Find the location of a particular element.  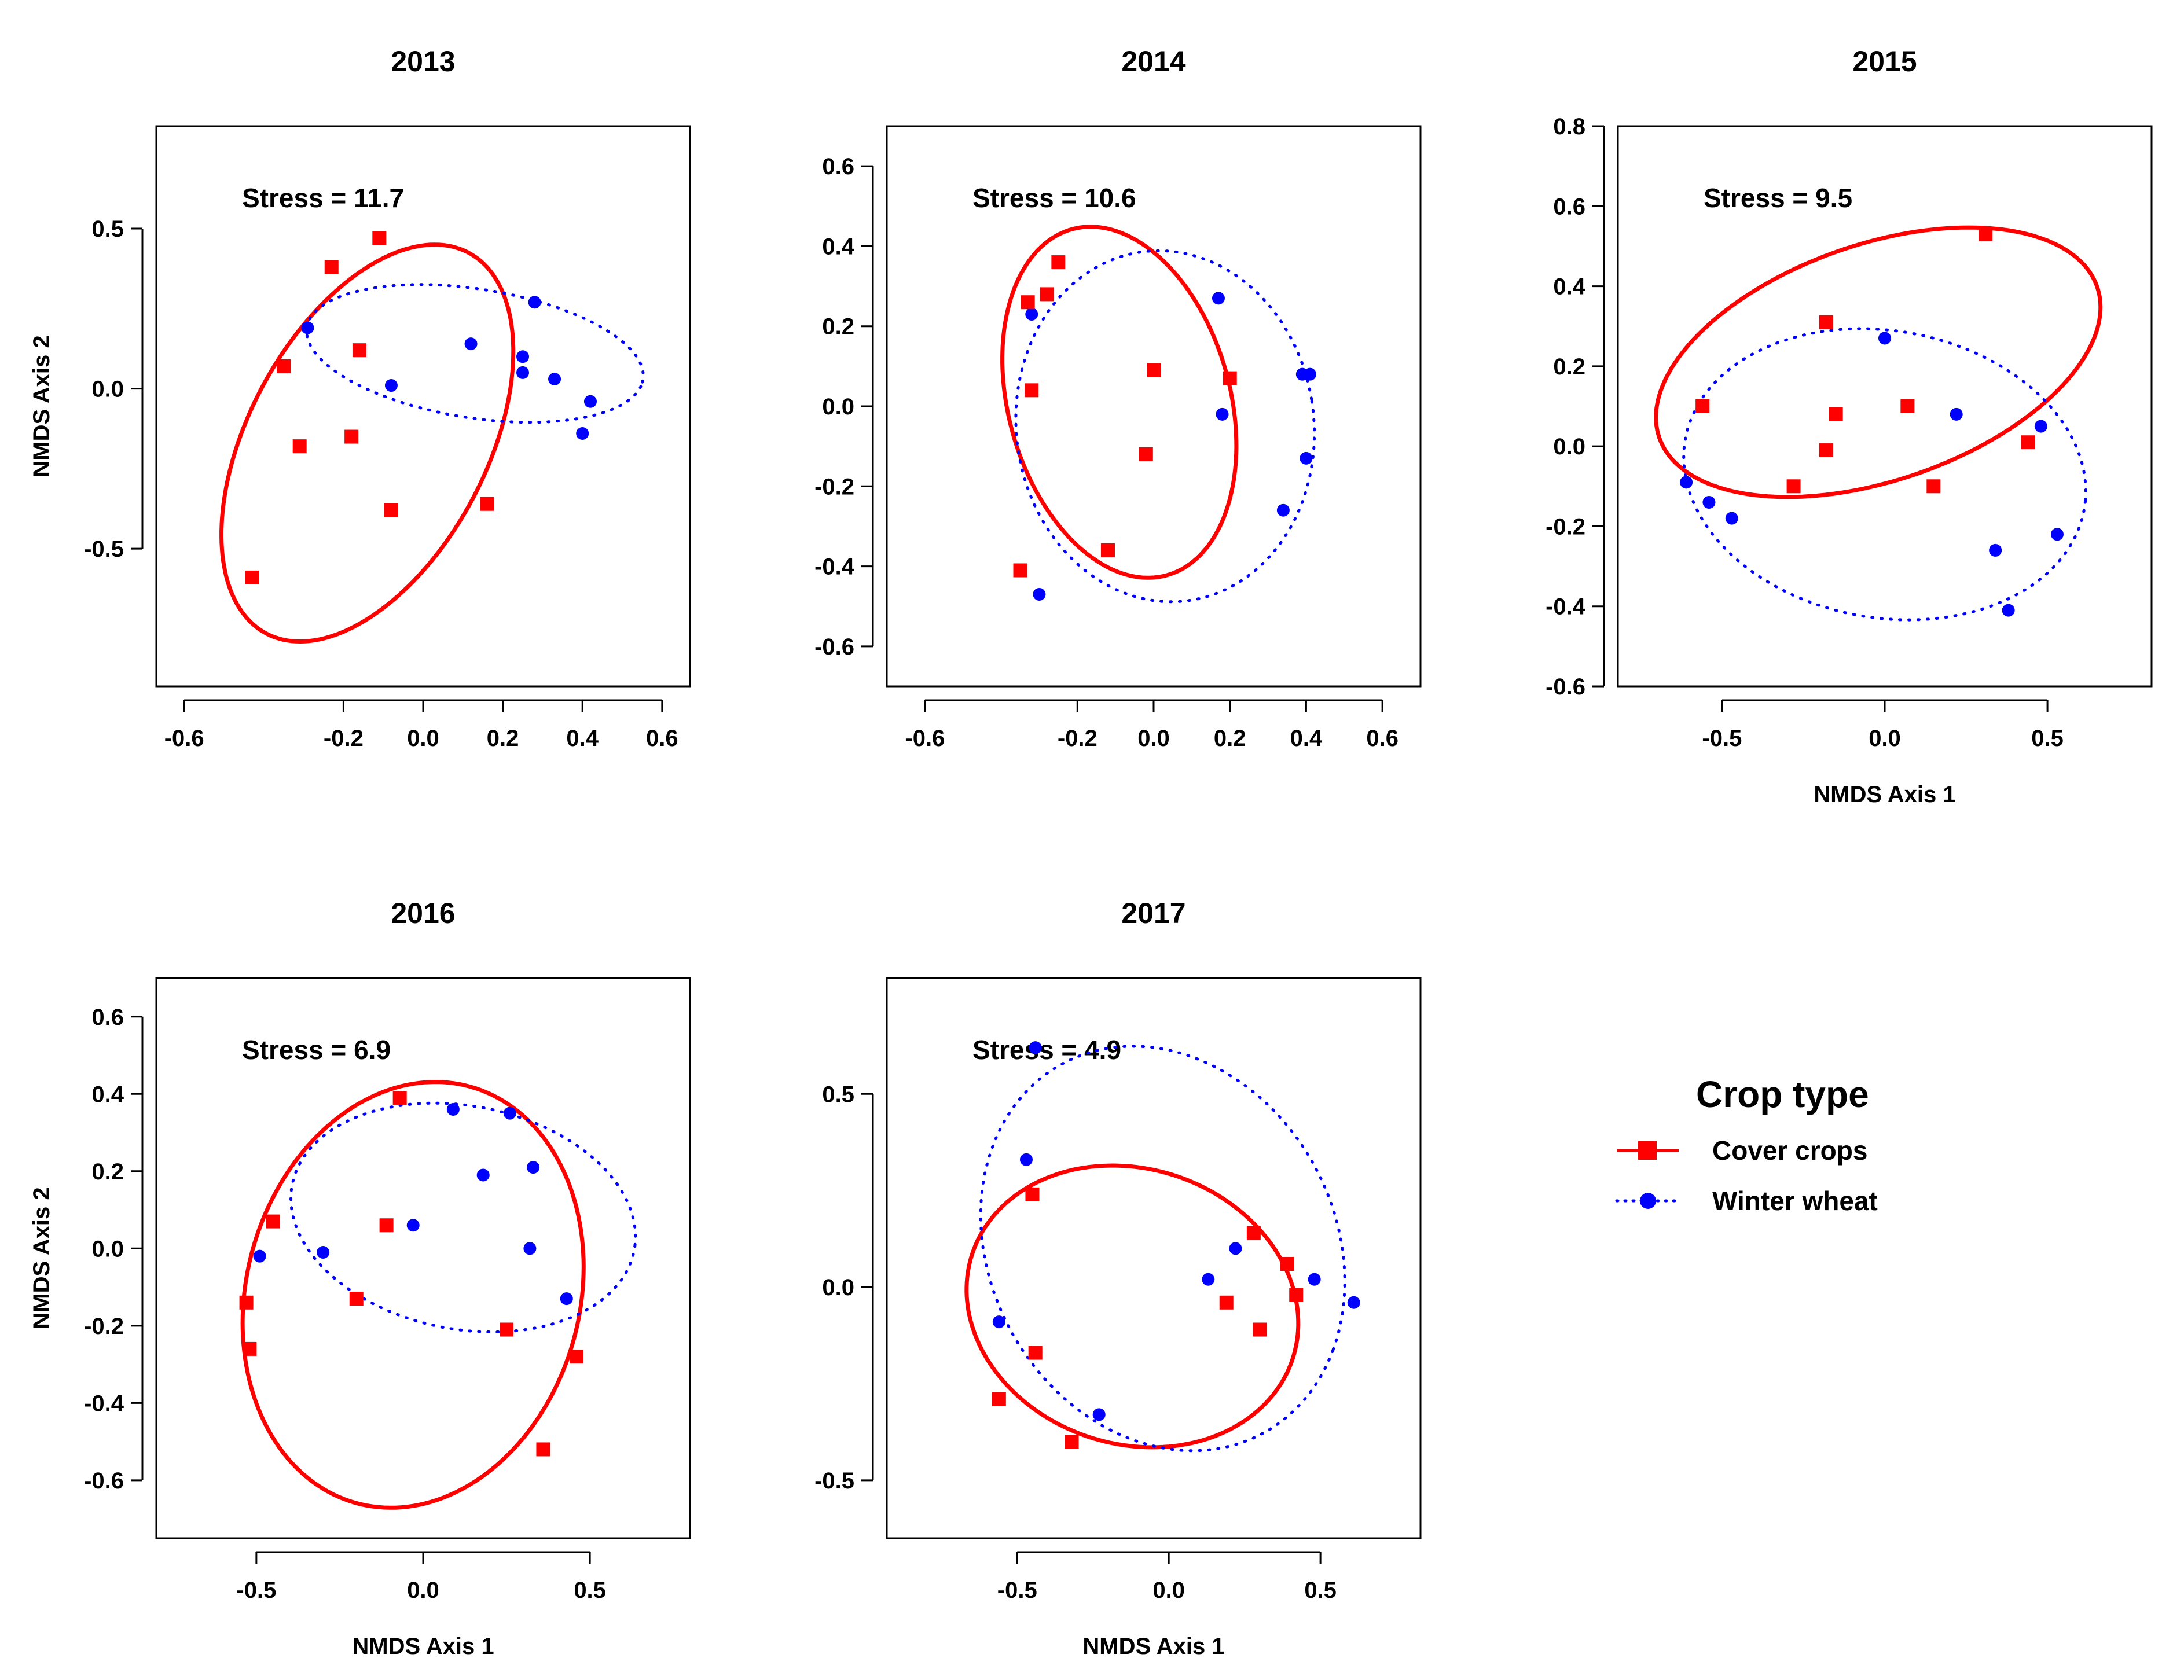

y-axis: -0.6 -0.4 -0.2 0.0 0.2 0.4 0.6 0.8 is located at coordinates (1575, 407).